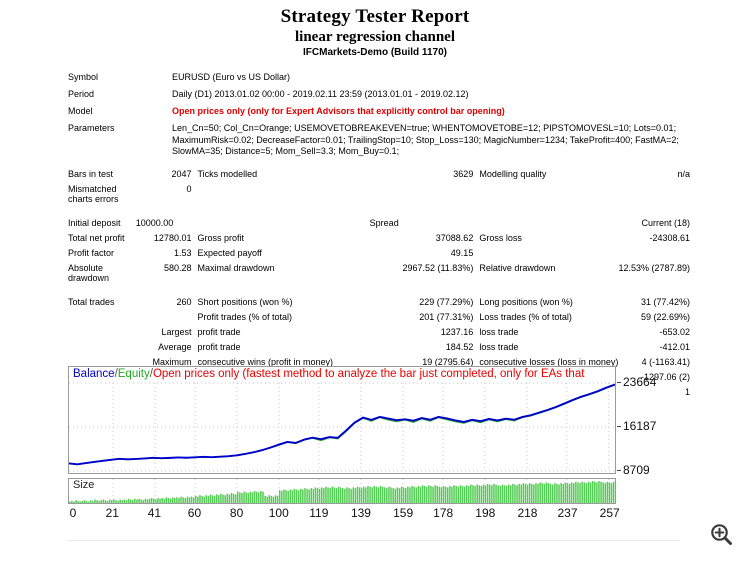 This screenshot has width=750, height=562. Describe the element at coordinates (181, 173) in the screenshot. I see `bars-in-test-value: 2047` at that location.